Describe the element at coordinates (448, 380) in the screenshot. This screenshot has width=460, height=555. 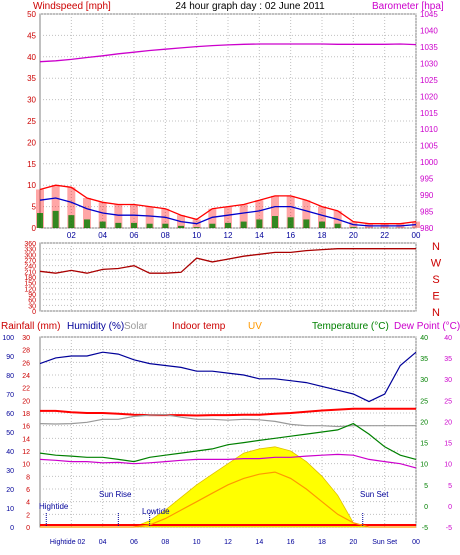
I see `dew-tick-label: 30` at that location.